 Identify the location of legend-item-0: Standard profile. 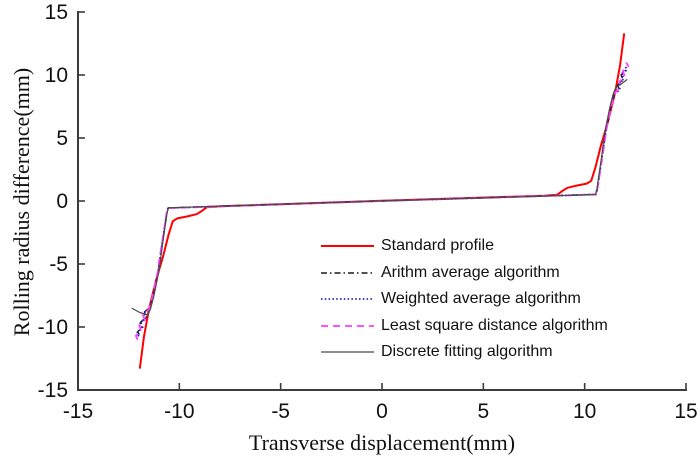
(464, 246).